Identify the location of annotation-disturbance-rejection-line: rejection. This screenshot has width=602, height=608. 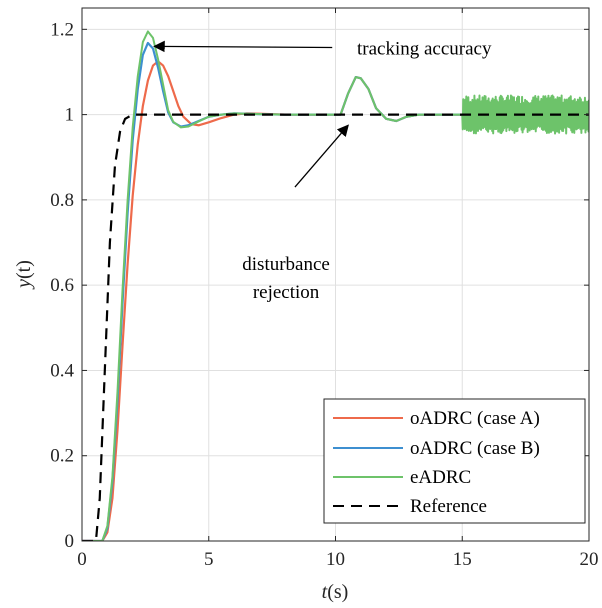
(286, 292).